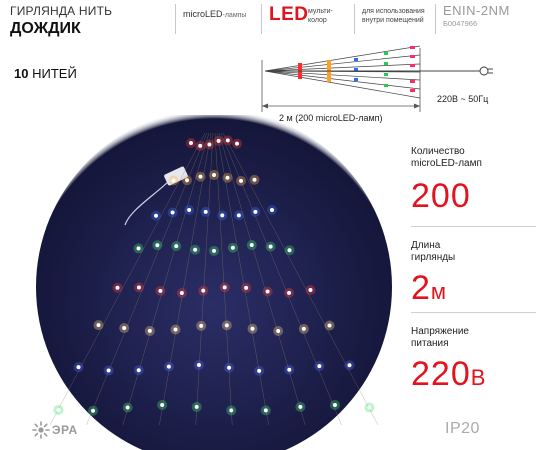 The image size is (550, 450). Describe the element at coordinates (45, 28) in the screenshot. I see `product-title-line2: ДОЖДИК` at that location.